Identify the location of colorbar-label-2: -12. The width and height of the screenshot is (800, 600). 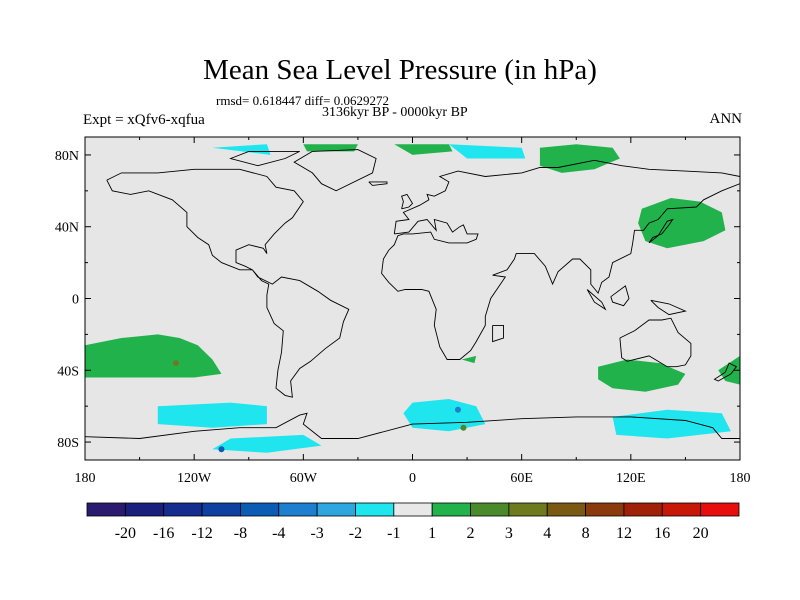
(201, 533).